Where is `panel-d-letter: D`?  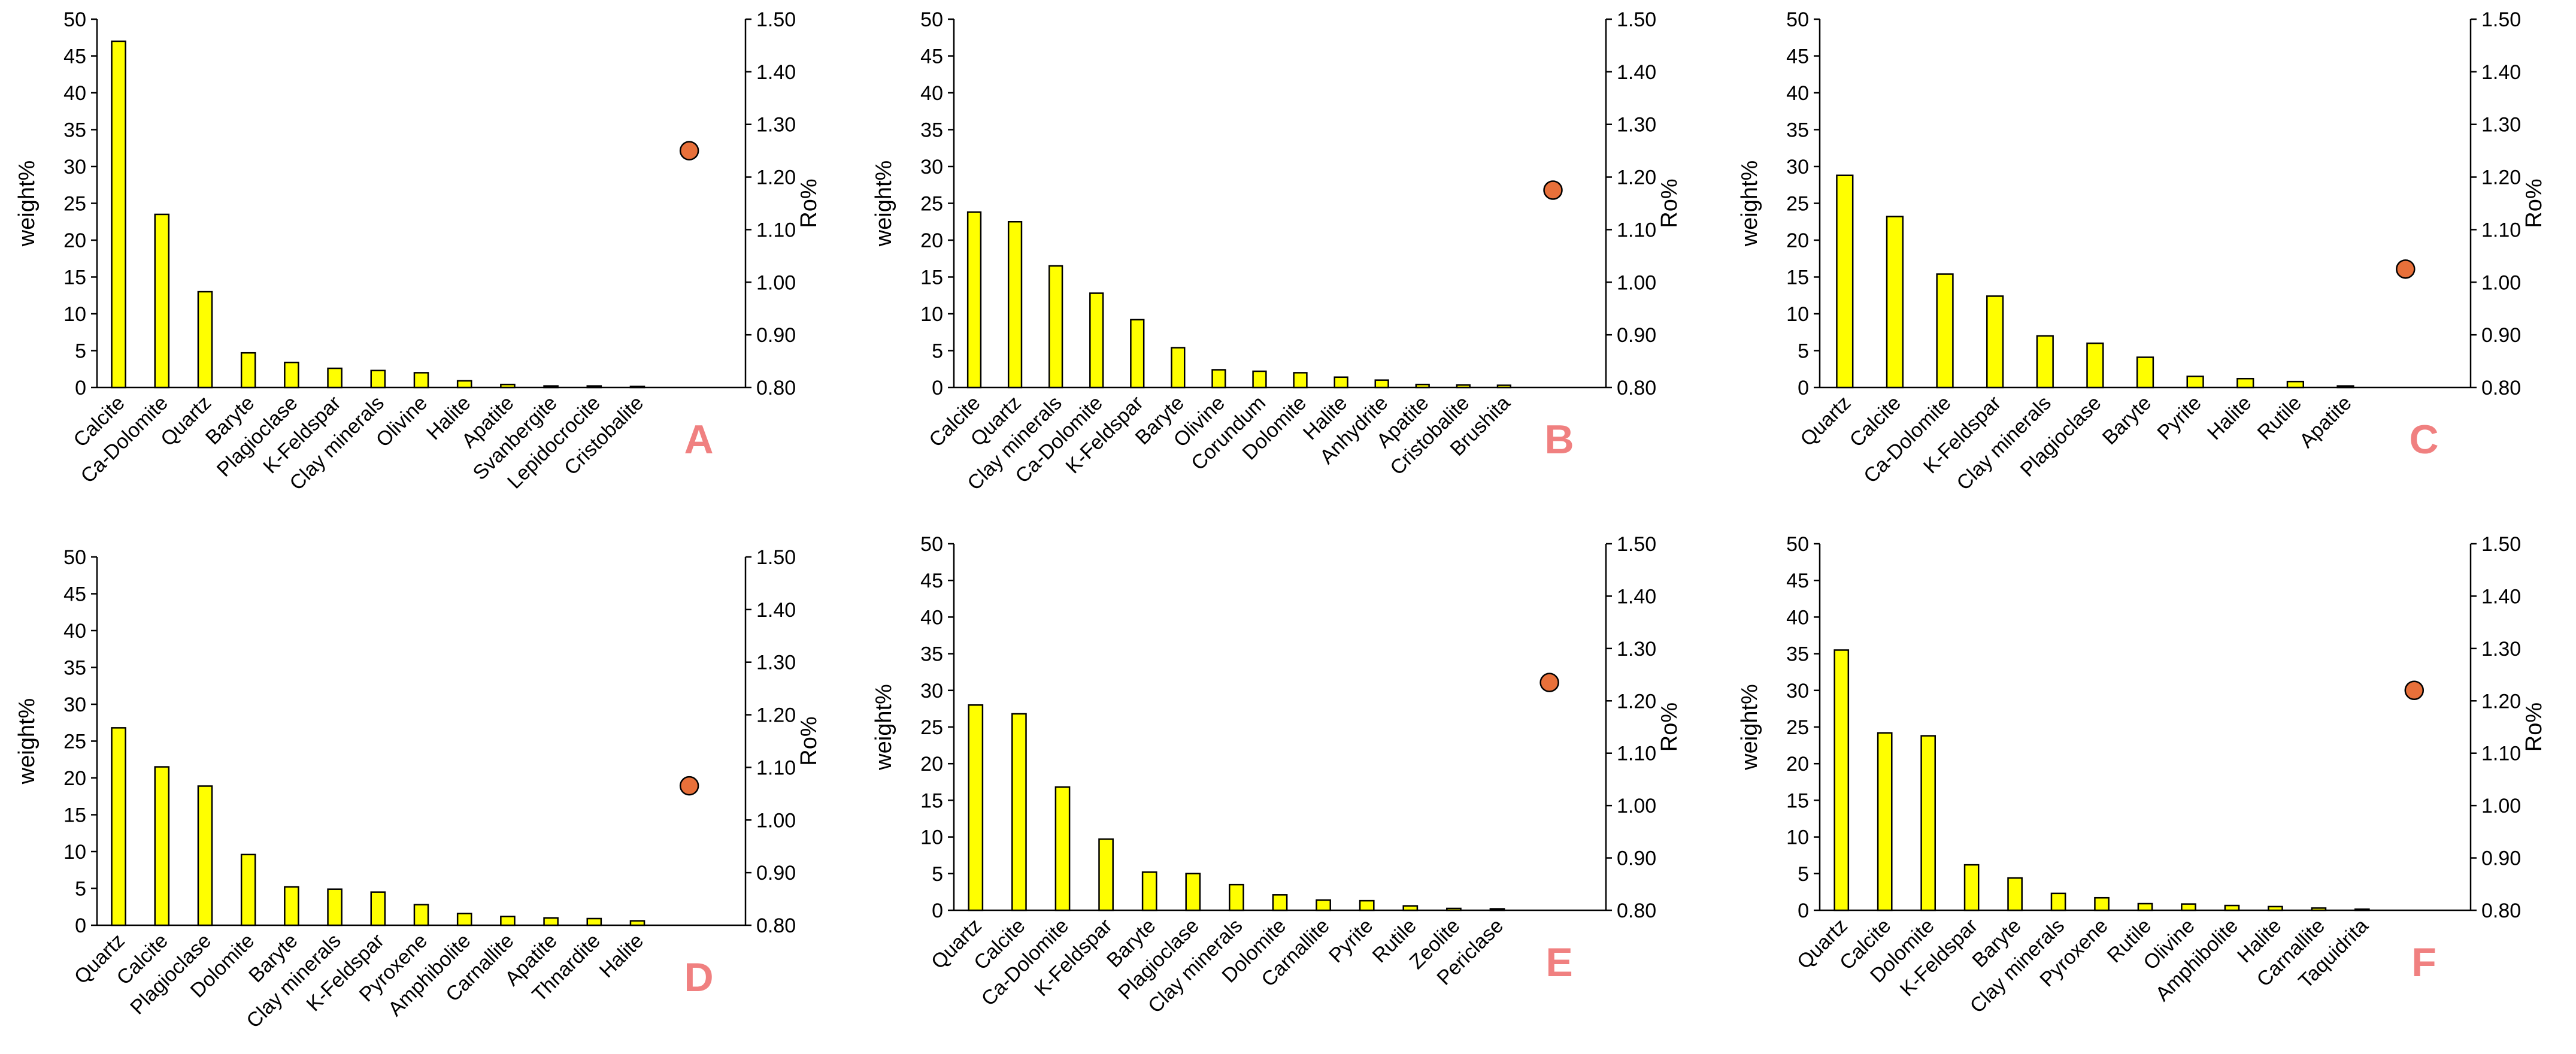
panel-d-letter: D is located at coordinates (698, 977).